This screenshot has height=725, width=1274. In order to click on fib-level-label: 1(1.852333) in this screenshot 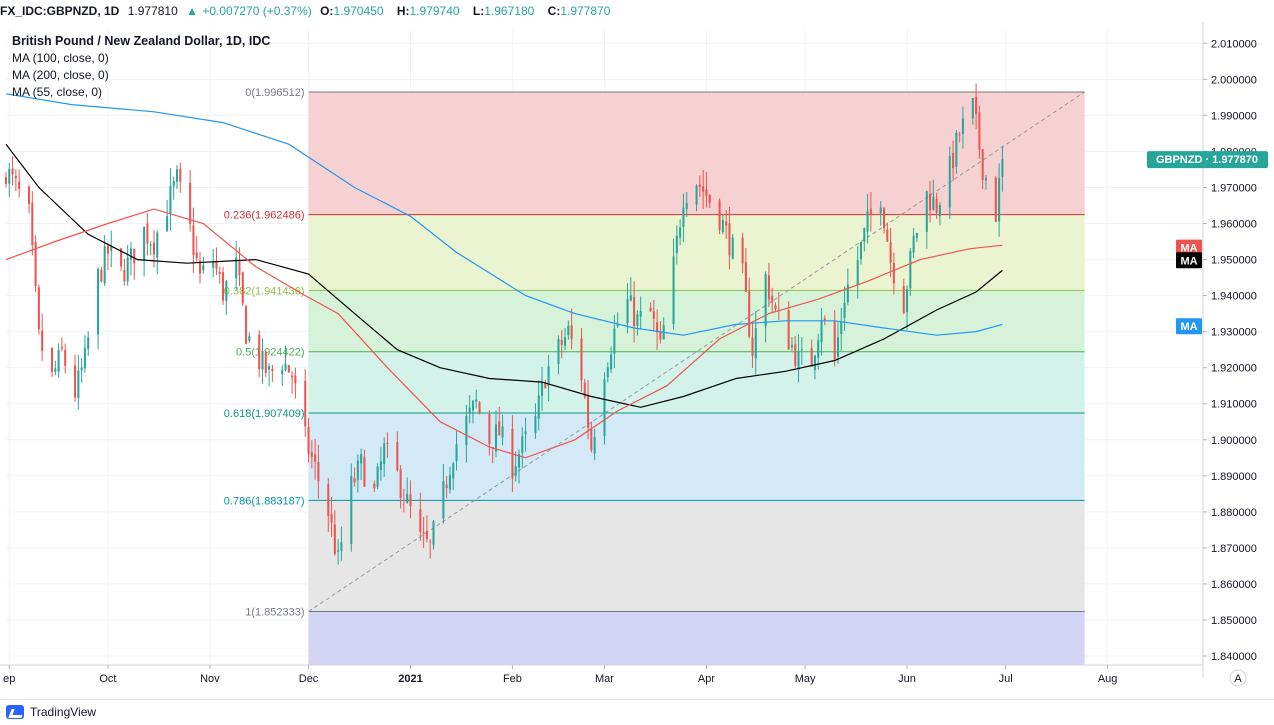, I will do `click(274, 613)`.